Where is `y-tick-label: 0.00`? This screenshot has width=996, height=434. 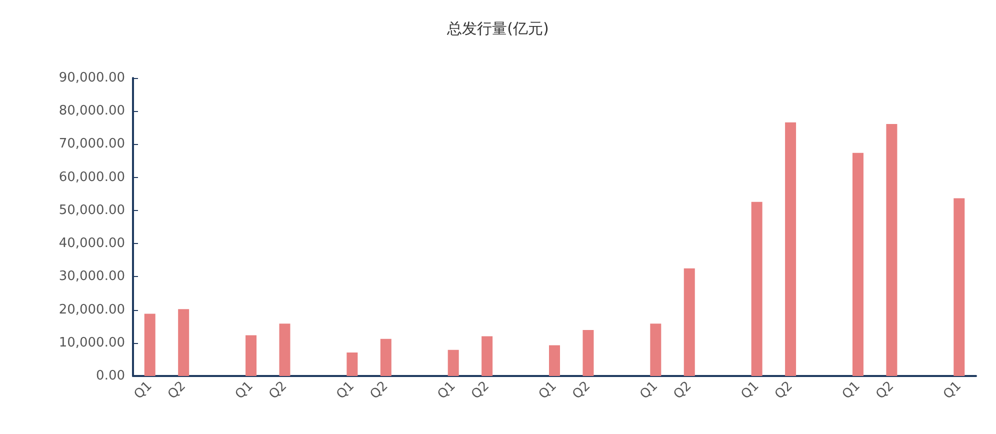 y-tick-label: 0.00 is located at coordinates (110, 376).